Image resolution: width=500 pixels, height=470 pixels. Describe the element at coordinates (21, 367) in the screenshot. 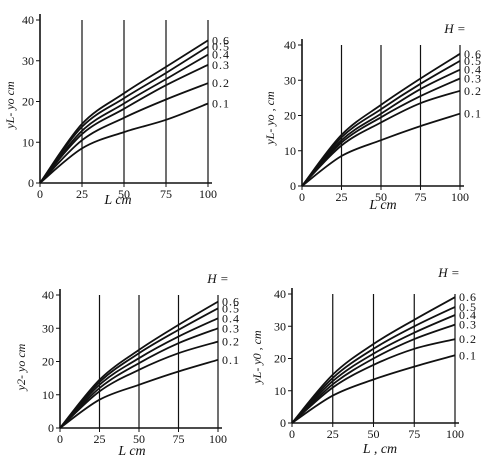

I see `y-axis-title: y2- yo cm` at that location.